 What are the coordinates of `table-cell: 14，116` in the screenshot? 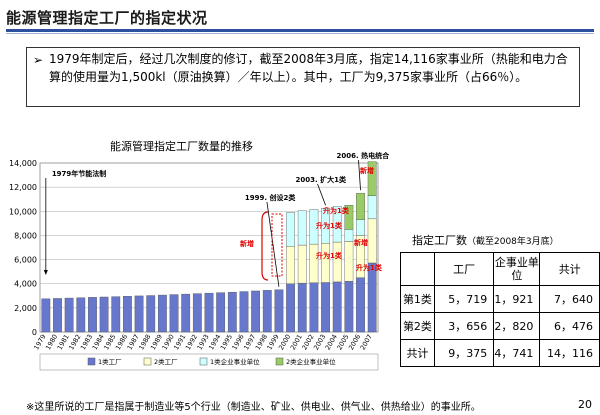 It's located at (569, 353).